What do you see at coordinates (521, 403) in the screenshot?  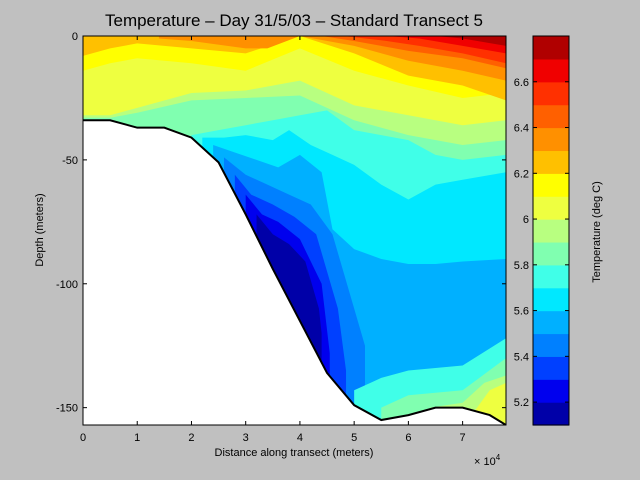 I see `colorbar-tick-label: 5.2` at bounding box center [521, 403].